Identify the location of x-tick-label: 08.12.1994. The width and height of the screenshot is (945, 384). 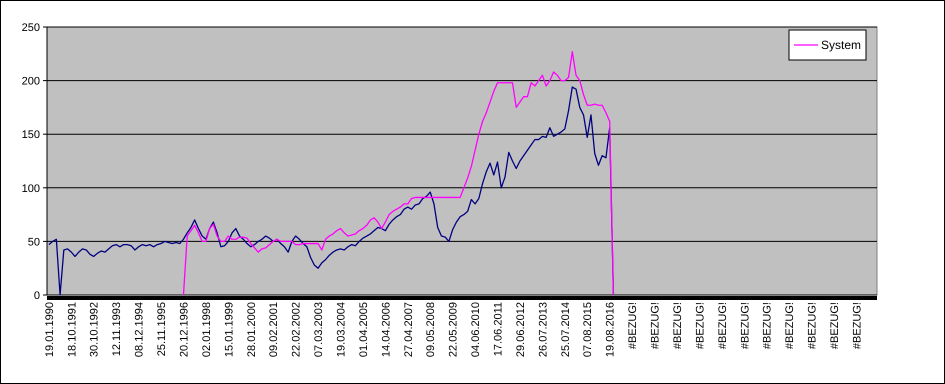
(140, 330).